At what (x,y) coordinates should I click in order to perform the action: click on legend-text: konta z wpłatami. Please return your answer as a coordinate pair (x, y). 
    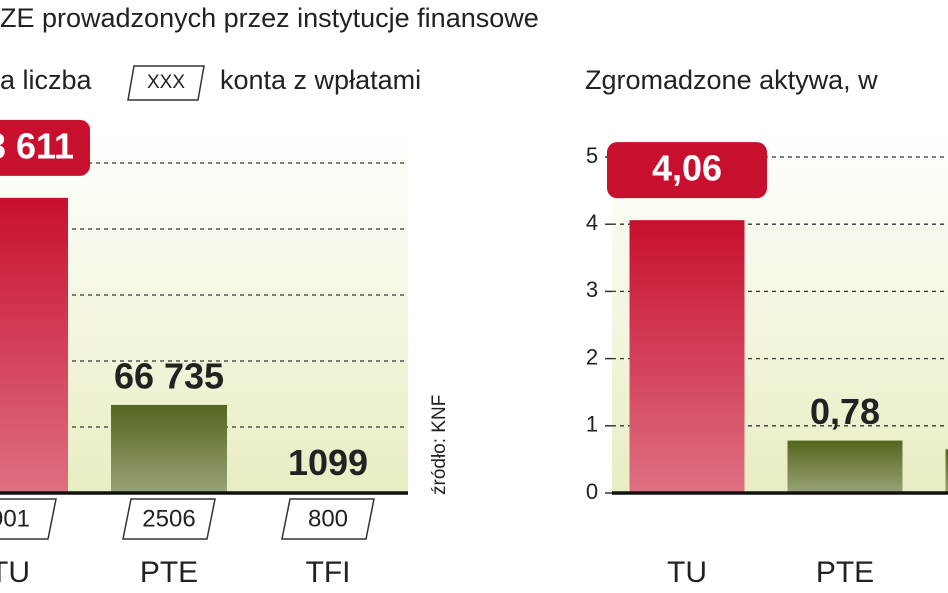
    Looking at the image, I should click on (320, 80).